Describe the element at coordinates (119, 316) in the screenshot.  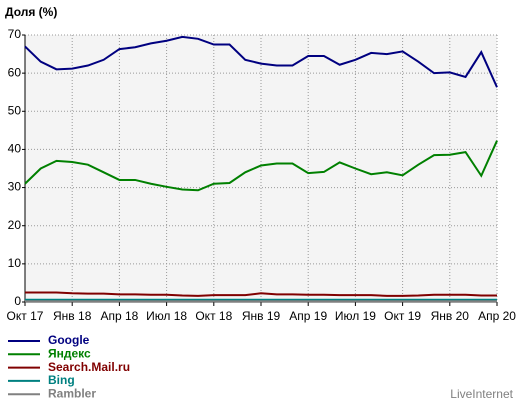
I see `x-tick-label: Апр 18` at that location.